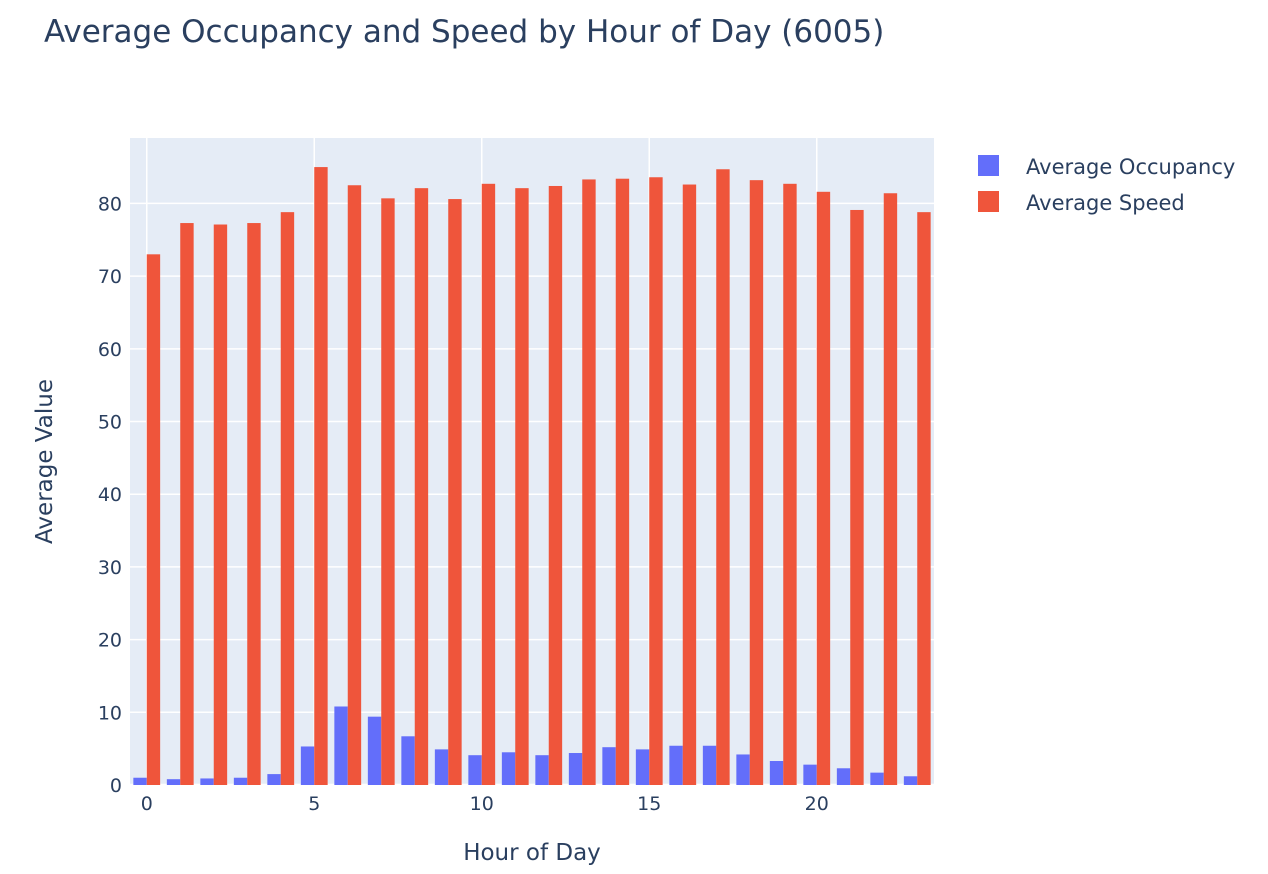 Image resolution: width=1268 pixels, height=874 pixels. I want to click on x-axis-title: Hour of Day, so click(532, 853).